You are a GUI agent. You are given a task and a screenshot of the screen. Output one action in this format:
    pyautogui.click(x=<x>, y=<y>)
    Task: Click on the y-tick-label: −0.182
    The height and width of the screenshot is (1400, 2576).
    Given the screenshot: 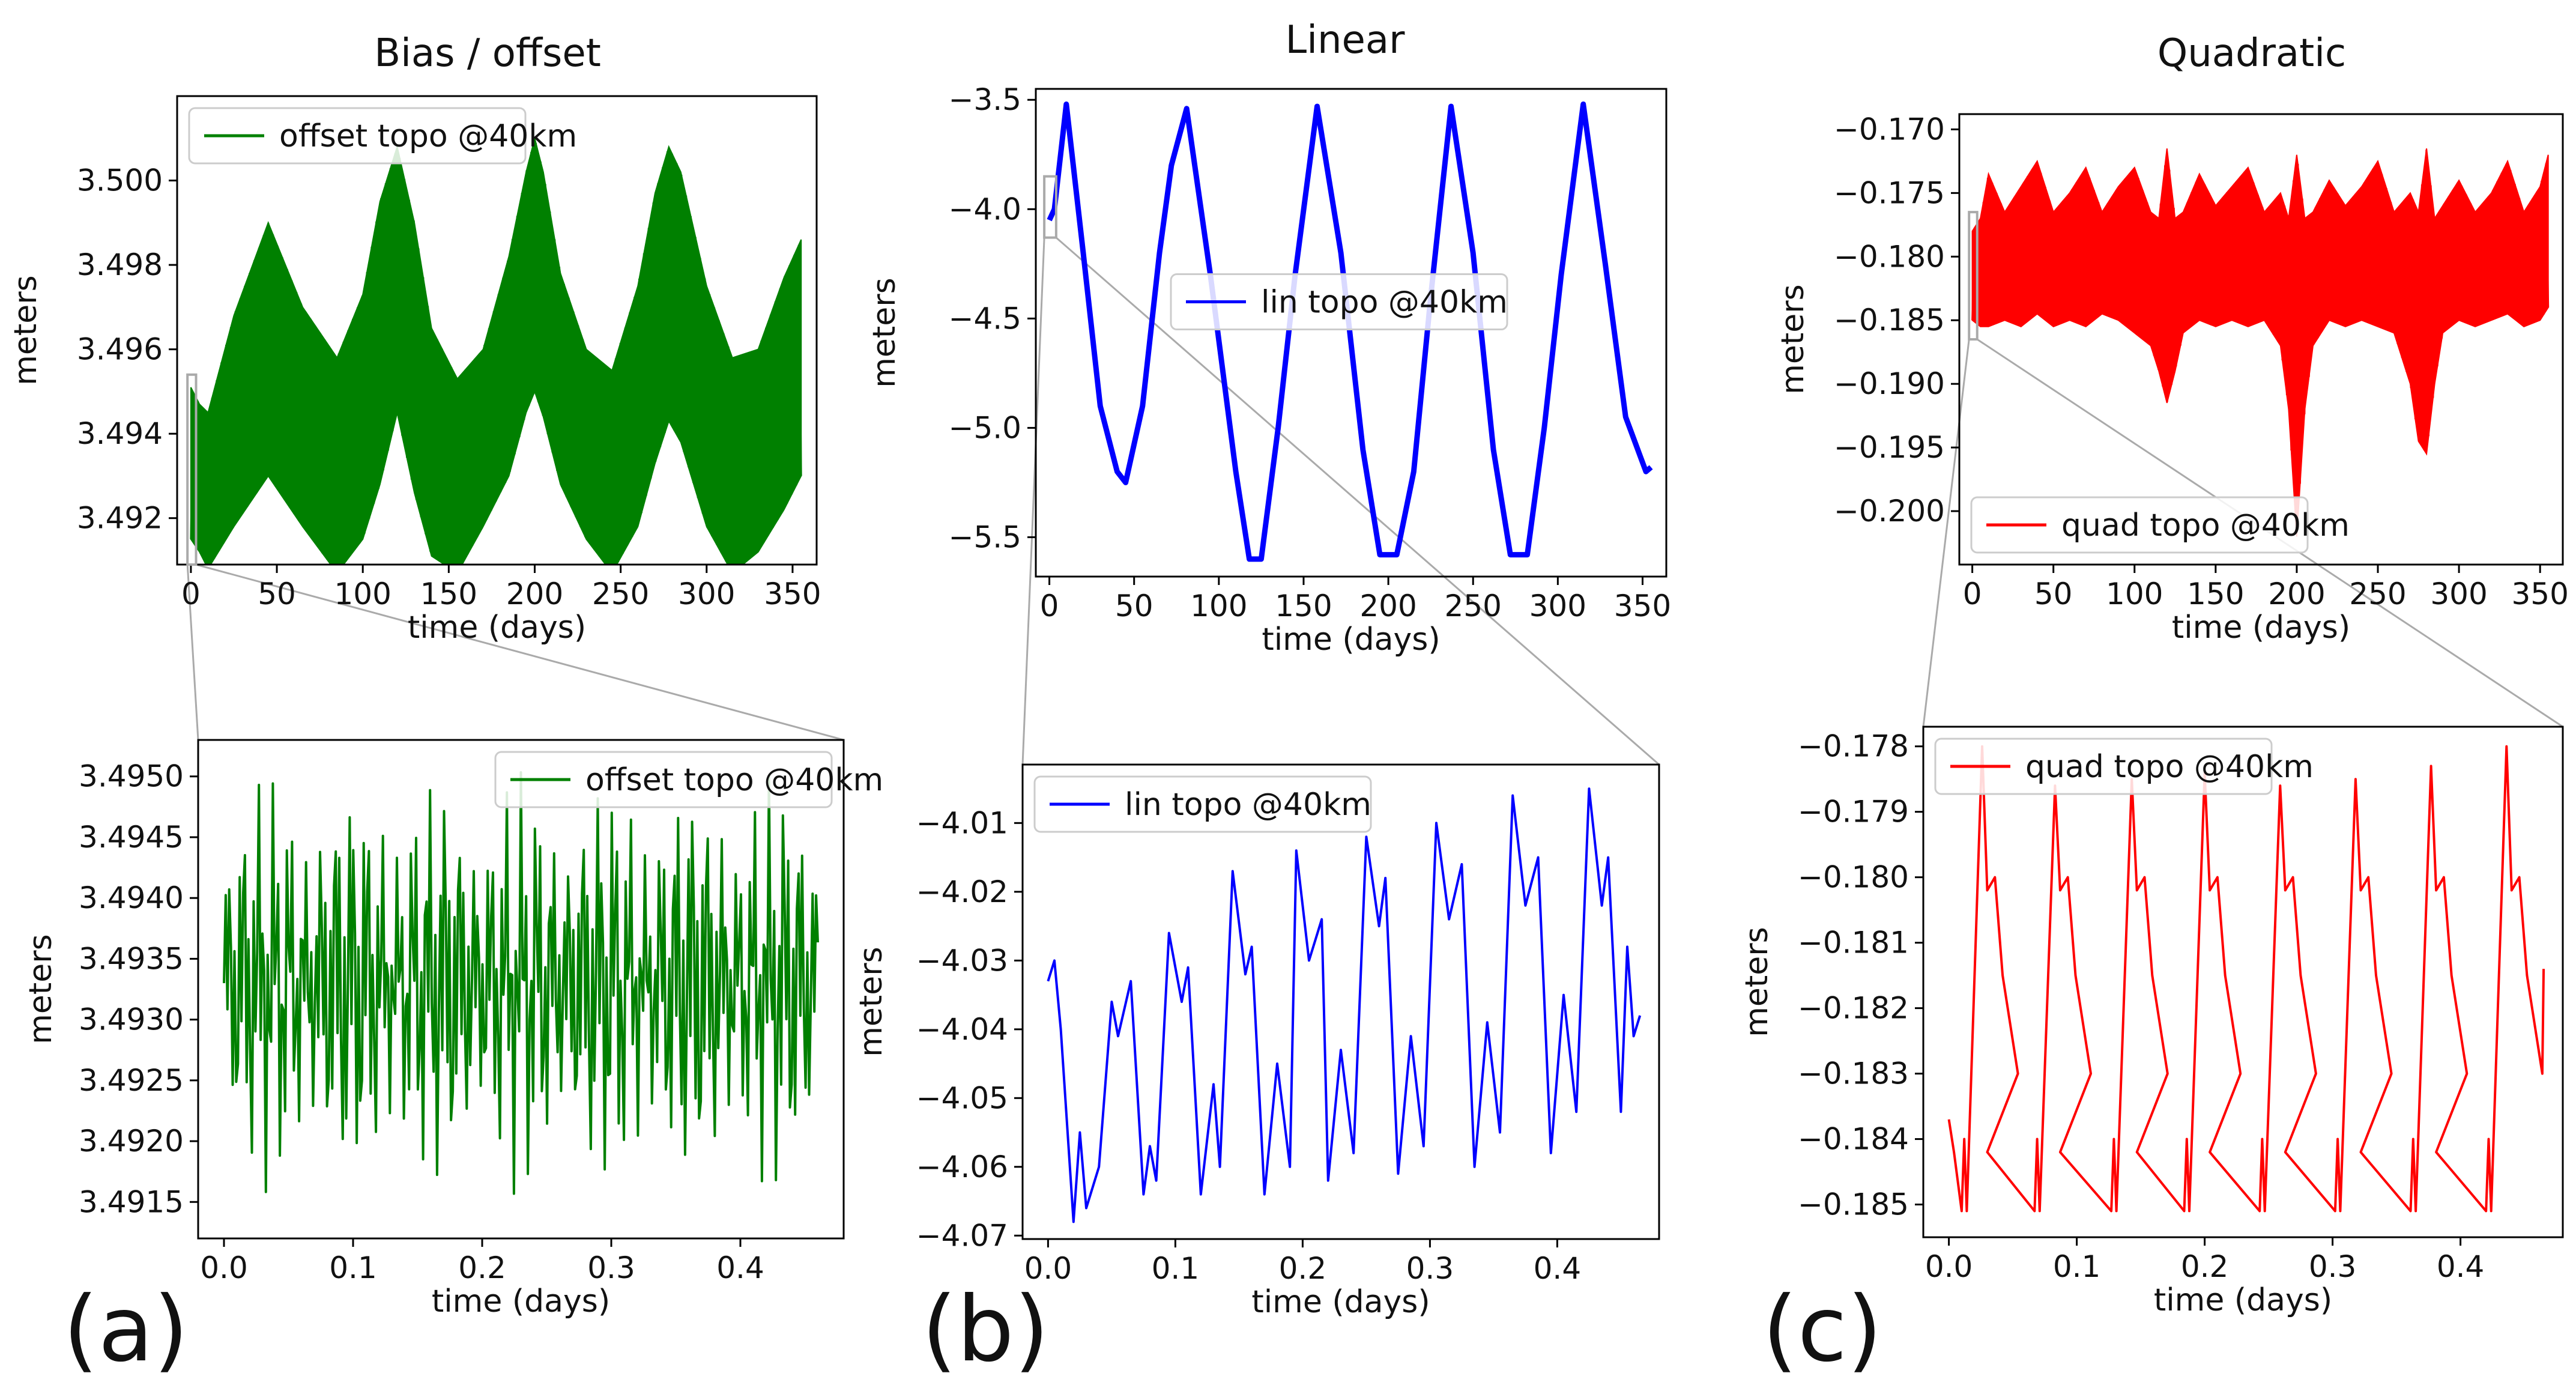 What is the action you would take?
    pyautogui.click(x=1853, y=1009)
    